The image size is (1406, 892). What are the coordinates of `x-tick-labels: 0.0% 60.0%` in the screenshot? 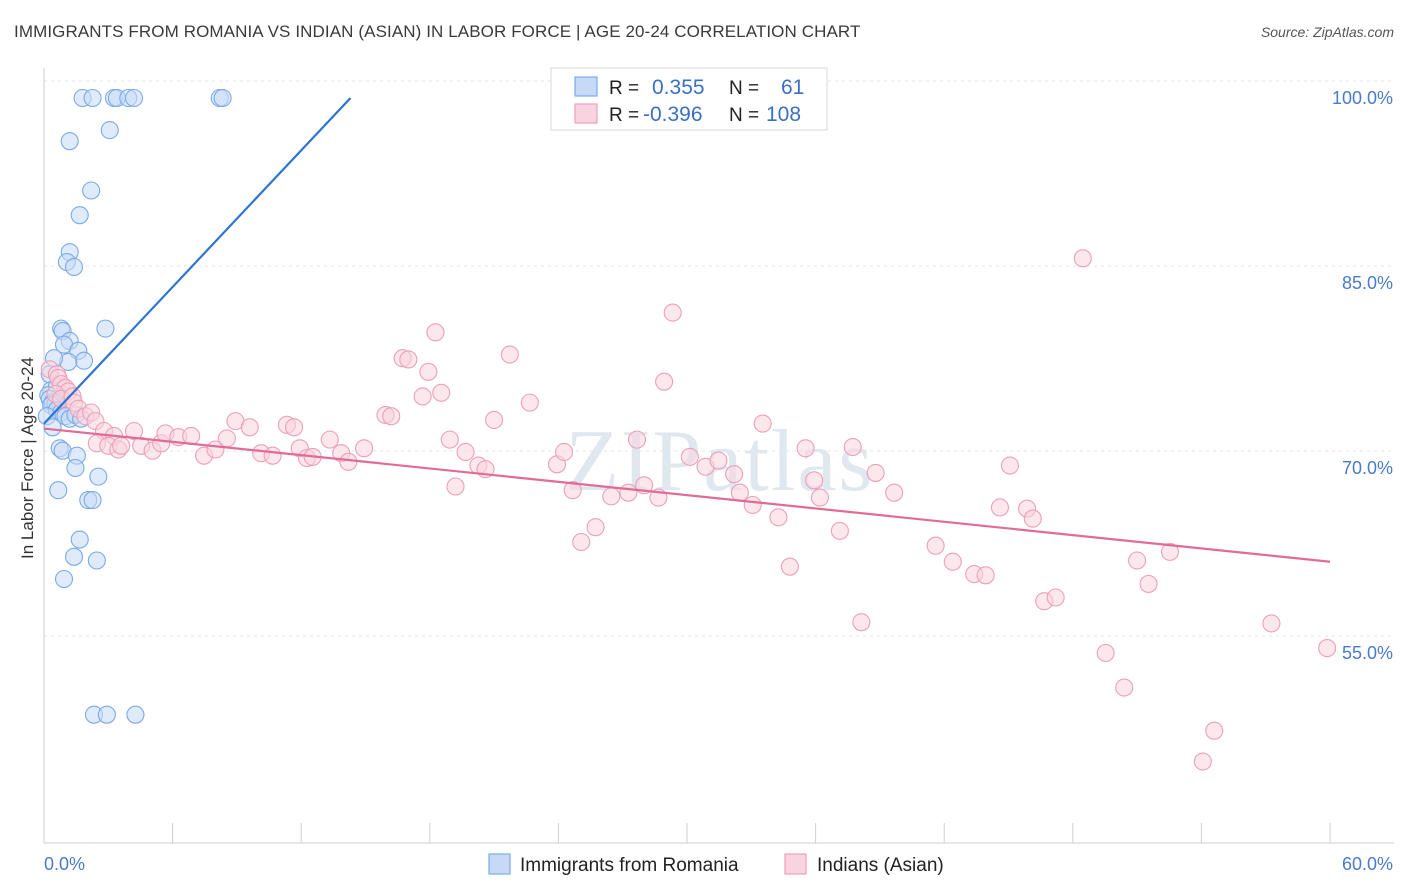 It's located at (718, 864).